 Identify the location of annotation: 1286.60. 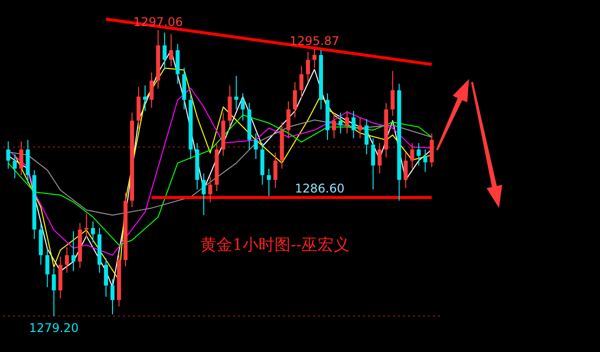
(319, 189).